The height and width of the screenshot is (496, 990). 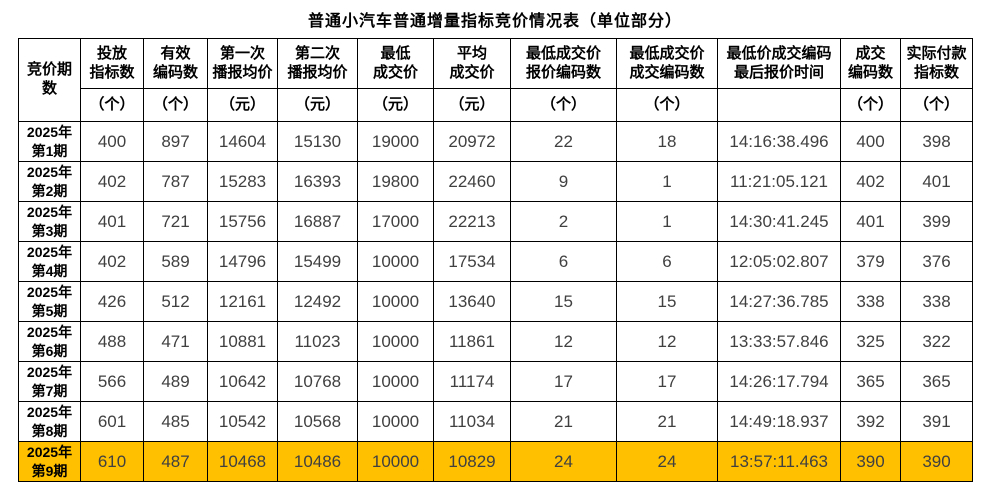 I want to click on data-cell-time: 13:57:11.463, so click(x=779, y=461).